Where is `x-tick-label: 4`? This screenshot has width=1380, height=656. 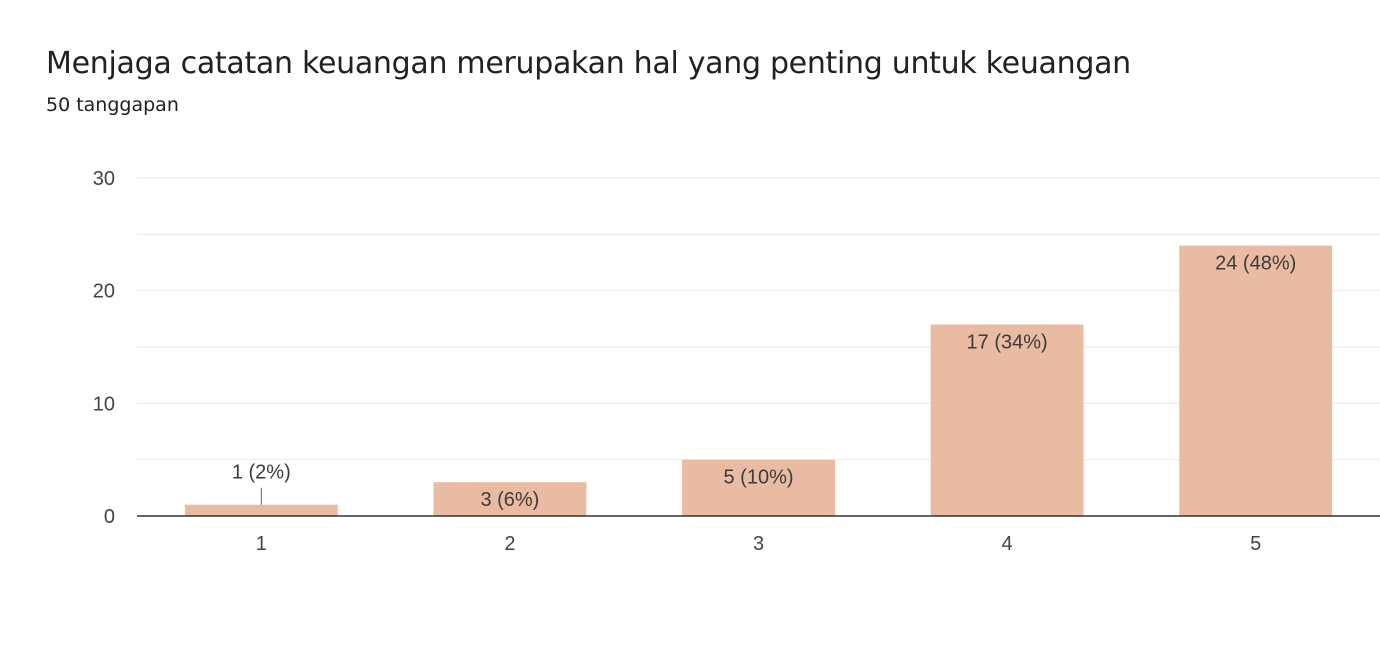 x-tick-label: 4 is located at coordinates (1007, 544).